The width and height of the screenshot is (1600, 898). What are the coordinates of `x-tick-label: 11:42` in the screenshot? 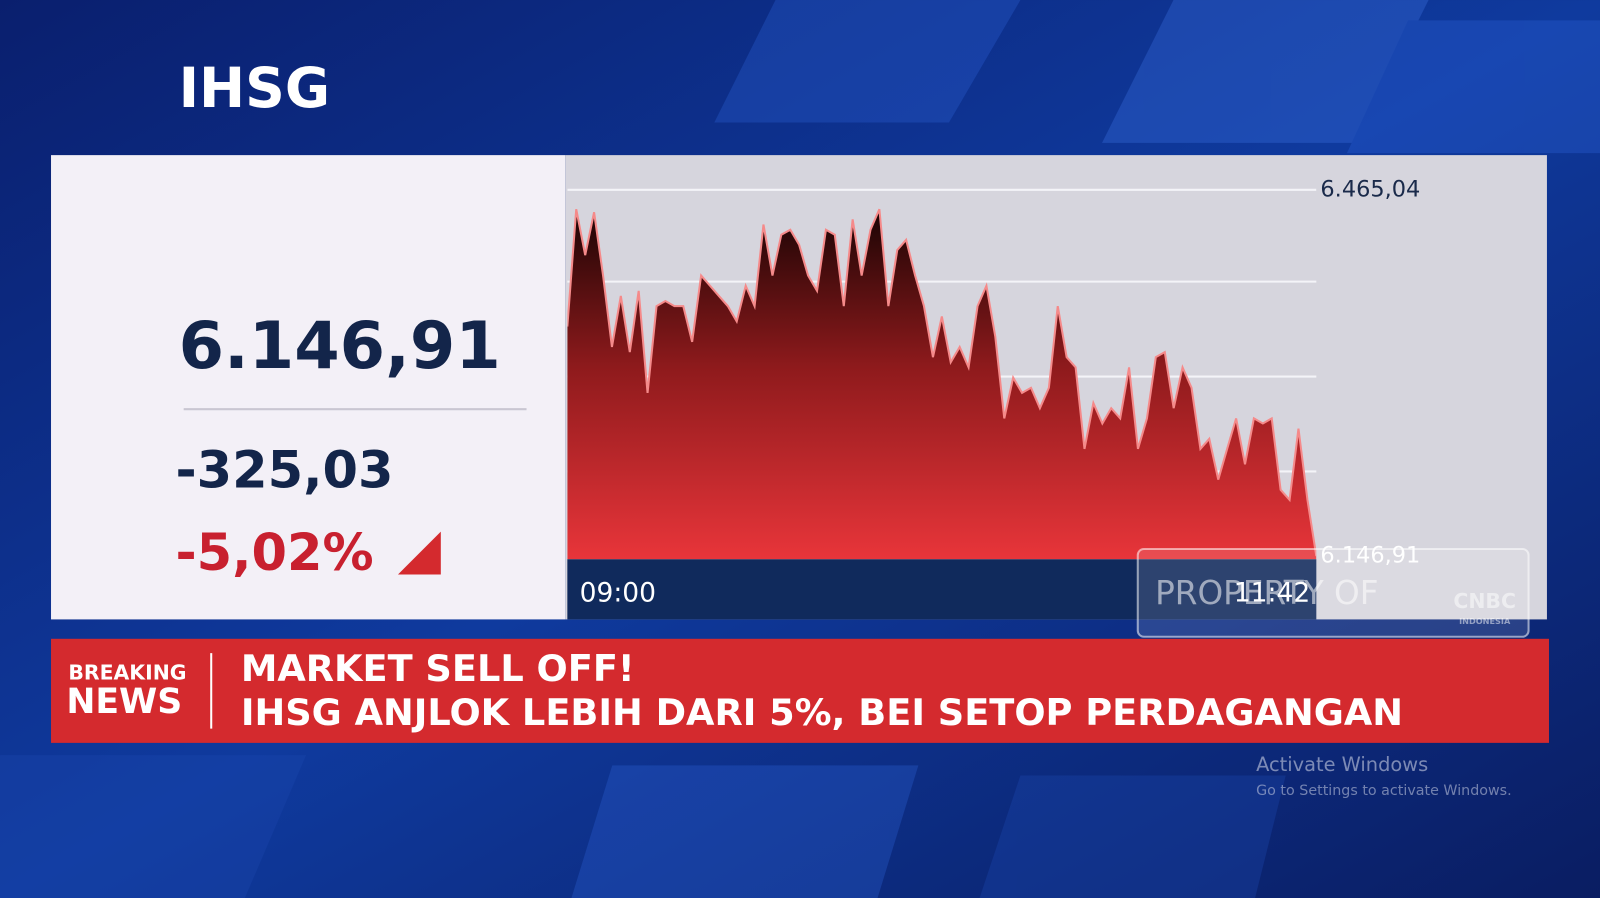 It's located at (1272, 592).